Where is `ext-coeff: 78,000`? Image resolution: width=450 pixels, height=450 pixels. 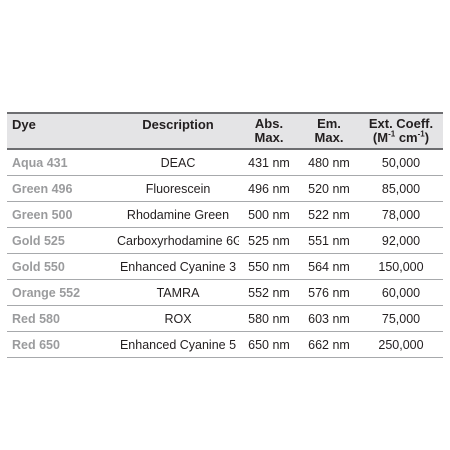 ext-coeff: 78,000 is located at coordinates (401, 214).